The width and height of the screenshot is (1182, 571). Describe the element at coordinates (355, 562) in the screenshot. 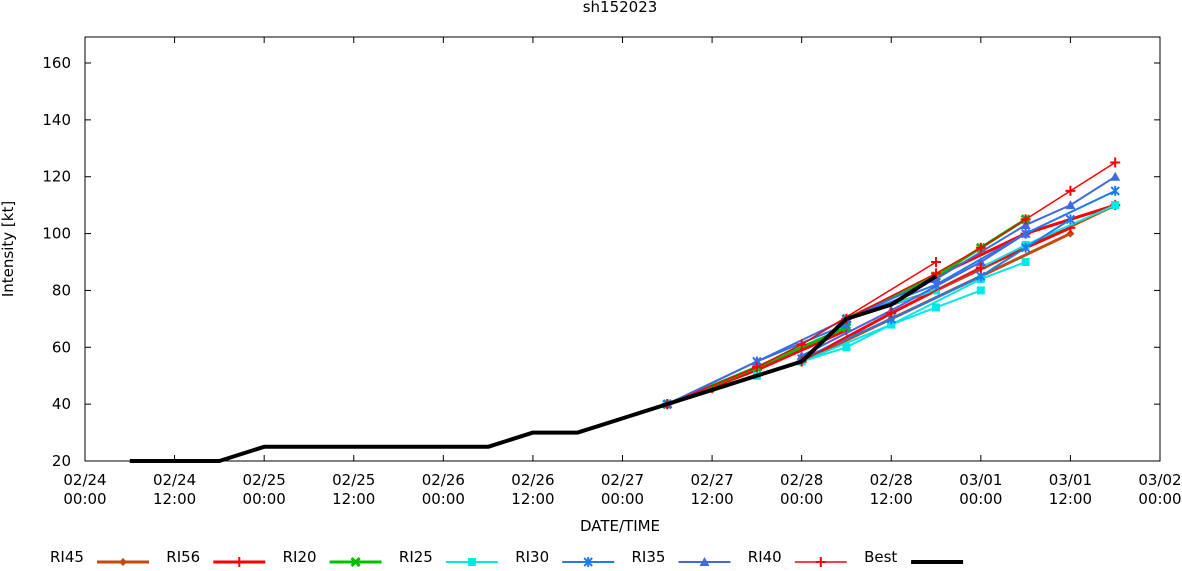

I see `marker-x` at that location.